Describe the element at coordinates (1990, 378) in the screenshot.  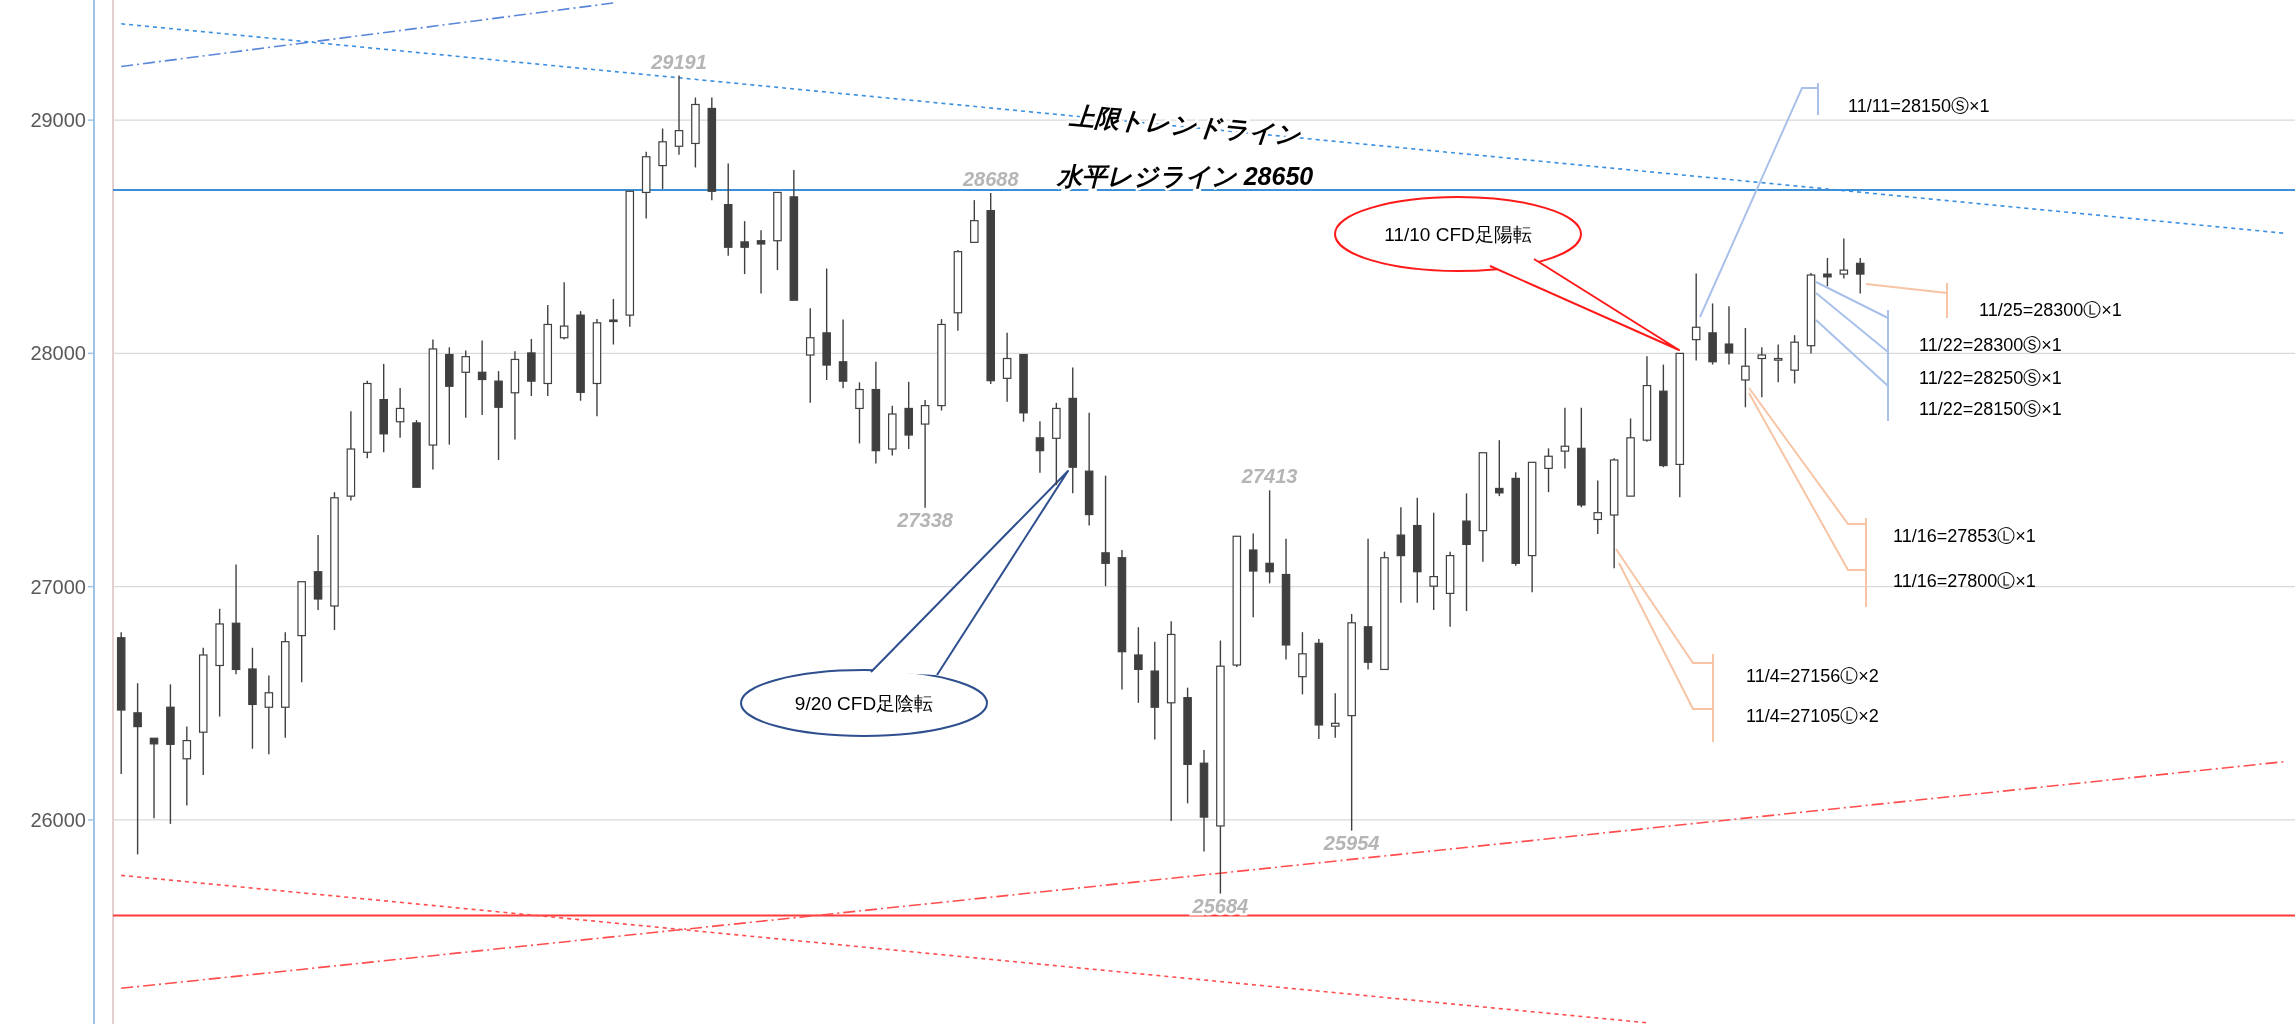
I see `annotation: 11/22=28250Ⓢ×1` at that location.